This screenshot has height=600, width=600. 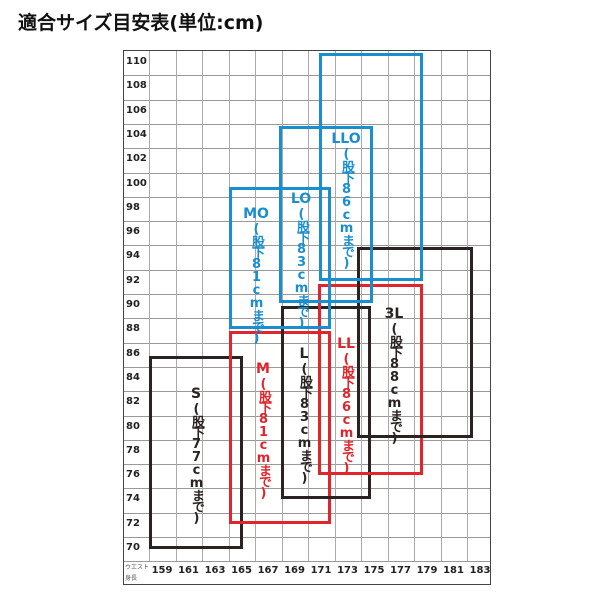 What do you see at coordinates (346, 344) in the screenshot?
I see `size-name: LL` at bounding box center [346, 344].